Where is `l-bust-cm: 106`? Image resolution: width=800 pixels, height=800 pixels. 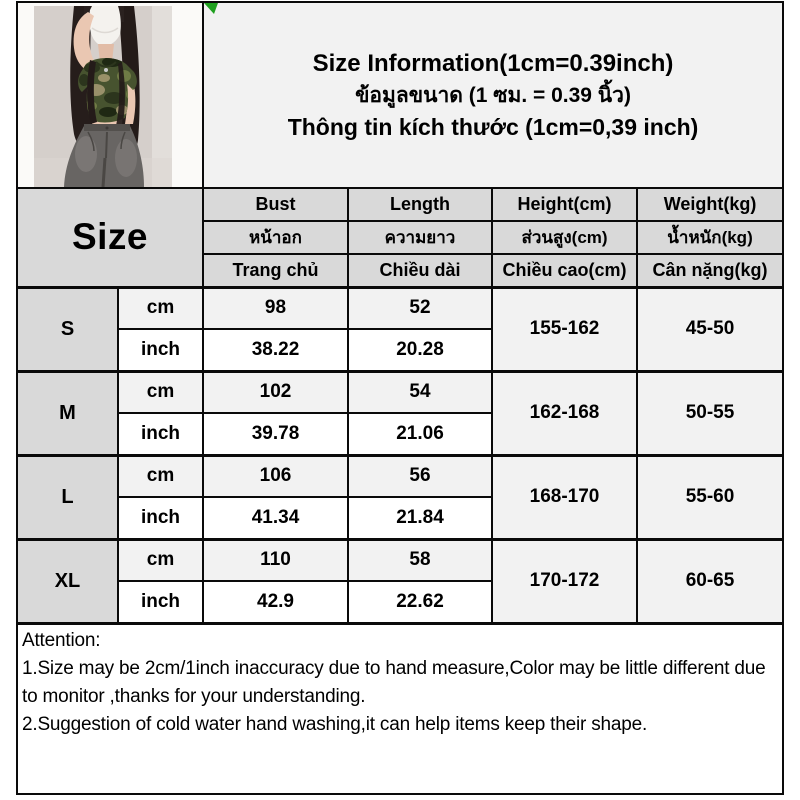
l-bust-cm: 106 is located at coordinates (275, 475).